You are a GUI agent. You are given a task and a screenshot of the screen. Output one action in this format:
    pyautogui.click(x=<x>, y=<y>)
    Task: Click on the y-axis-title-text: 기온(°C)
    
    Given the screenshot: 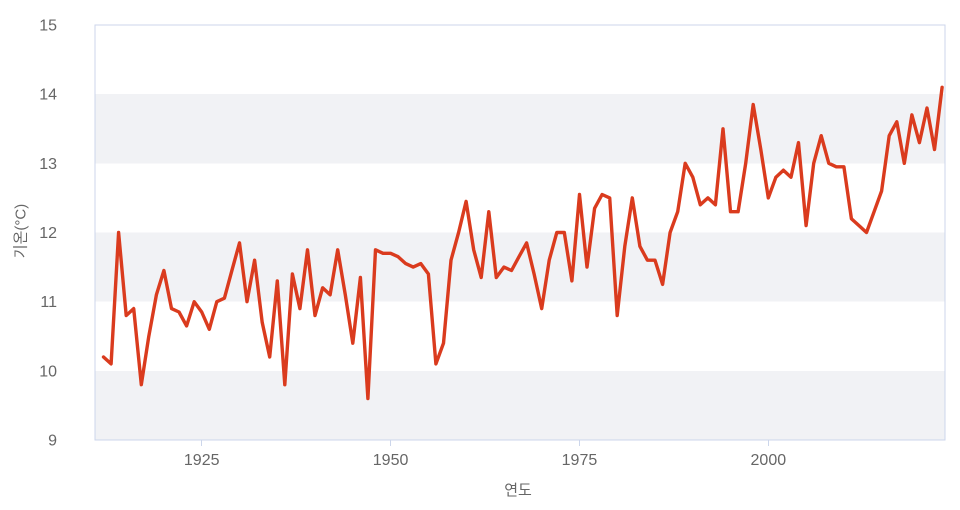 What is the action you would take?
    pyautogui.click(x=21, y=231)
    